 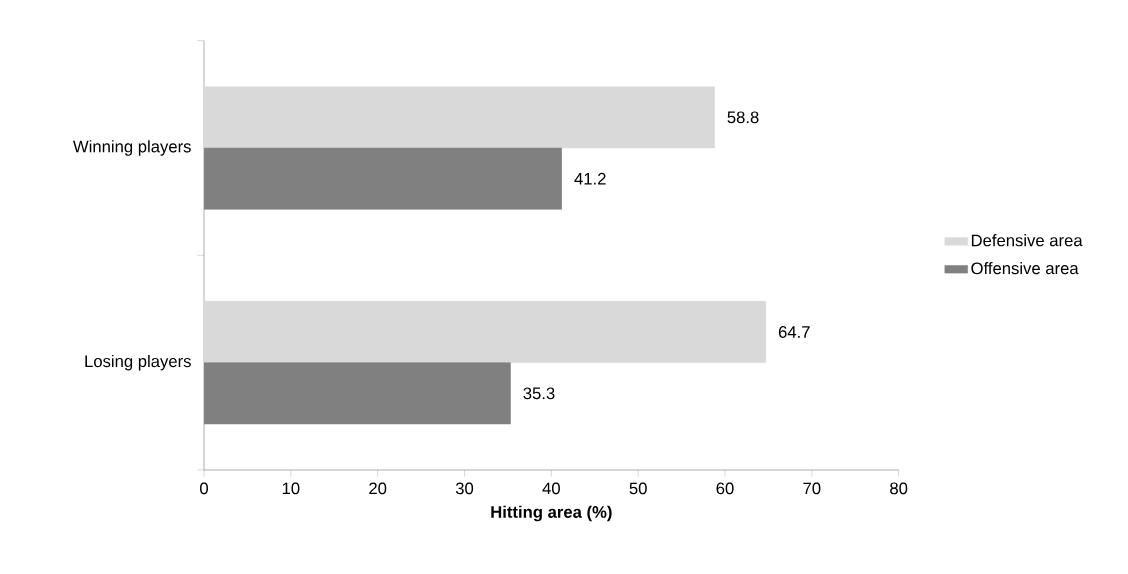 I want to click on x-tick-label: 40, so click(x=551, y=488).